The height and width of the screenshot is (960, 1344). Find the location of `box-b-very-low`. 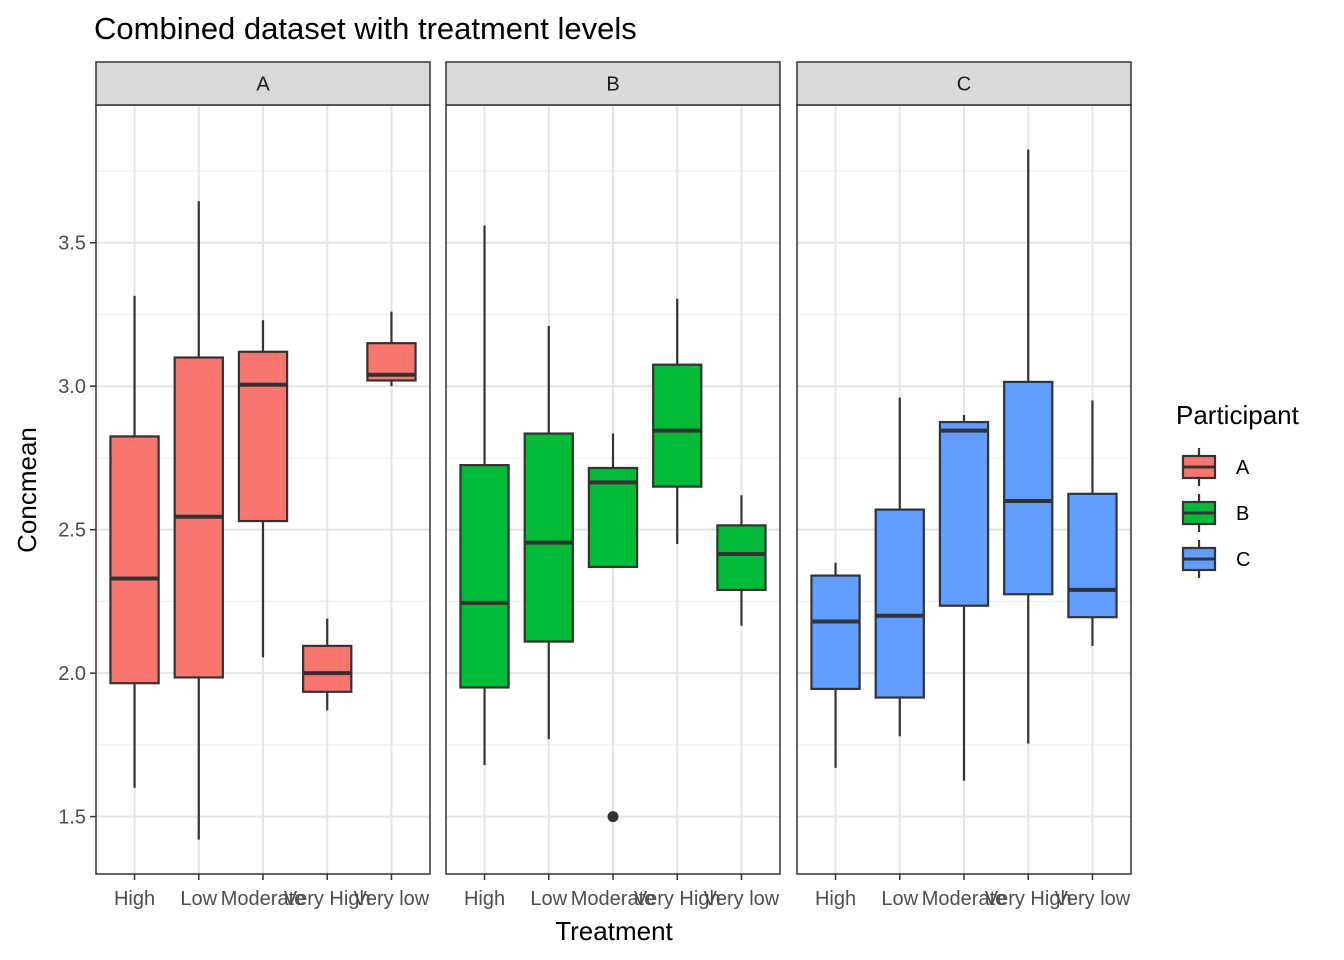

box-b-very-low is located at coordinates (741, 560).